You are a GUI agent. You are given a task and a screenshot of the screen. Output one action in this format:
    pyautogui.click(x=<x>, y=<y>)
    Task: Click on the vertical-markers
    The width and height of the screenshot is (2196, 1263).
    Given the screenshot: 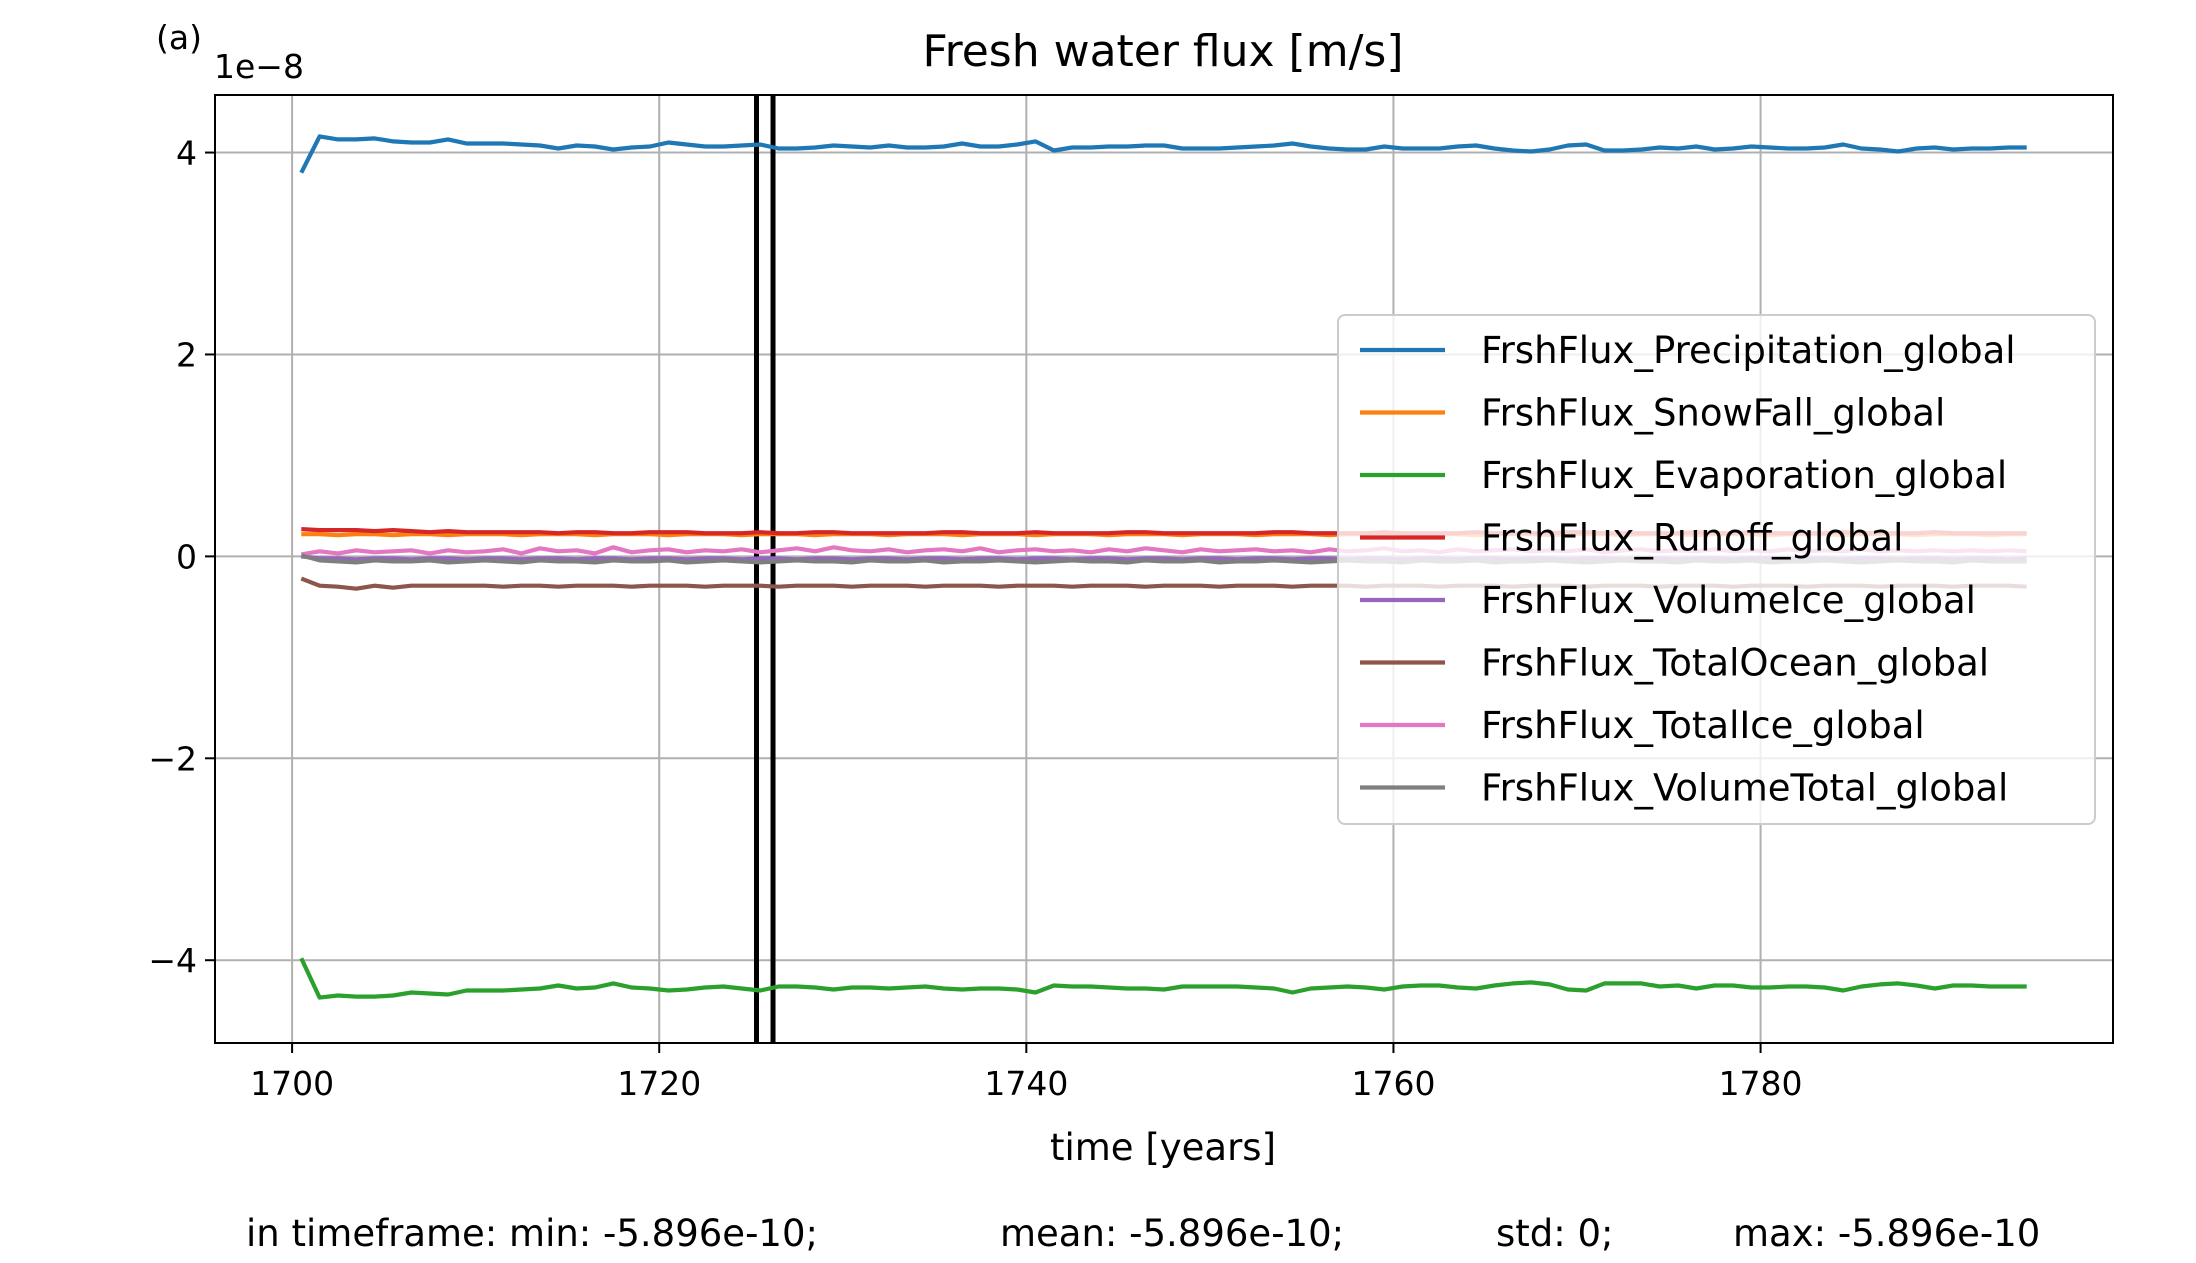 What is the action you would take?
    pyautogui.click(x=764, y=569)
    